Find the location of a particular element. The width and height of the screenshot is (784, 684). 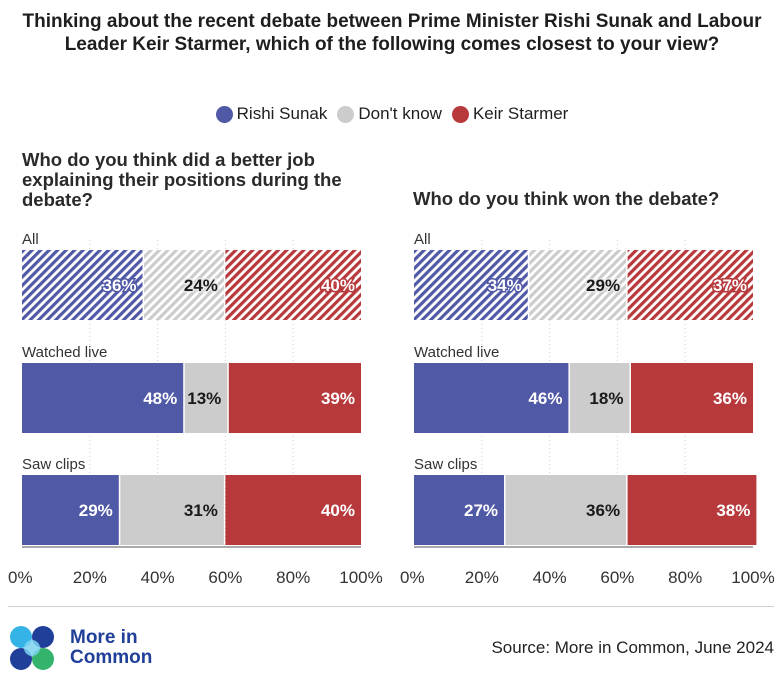

legend-item-sunak: Rishi Sunak is located at coordinates (271, 114).